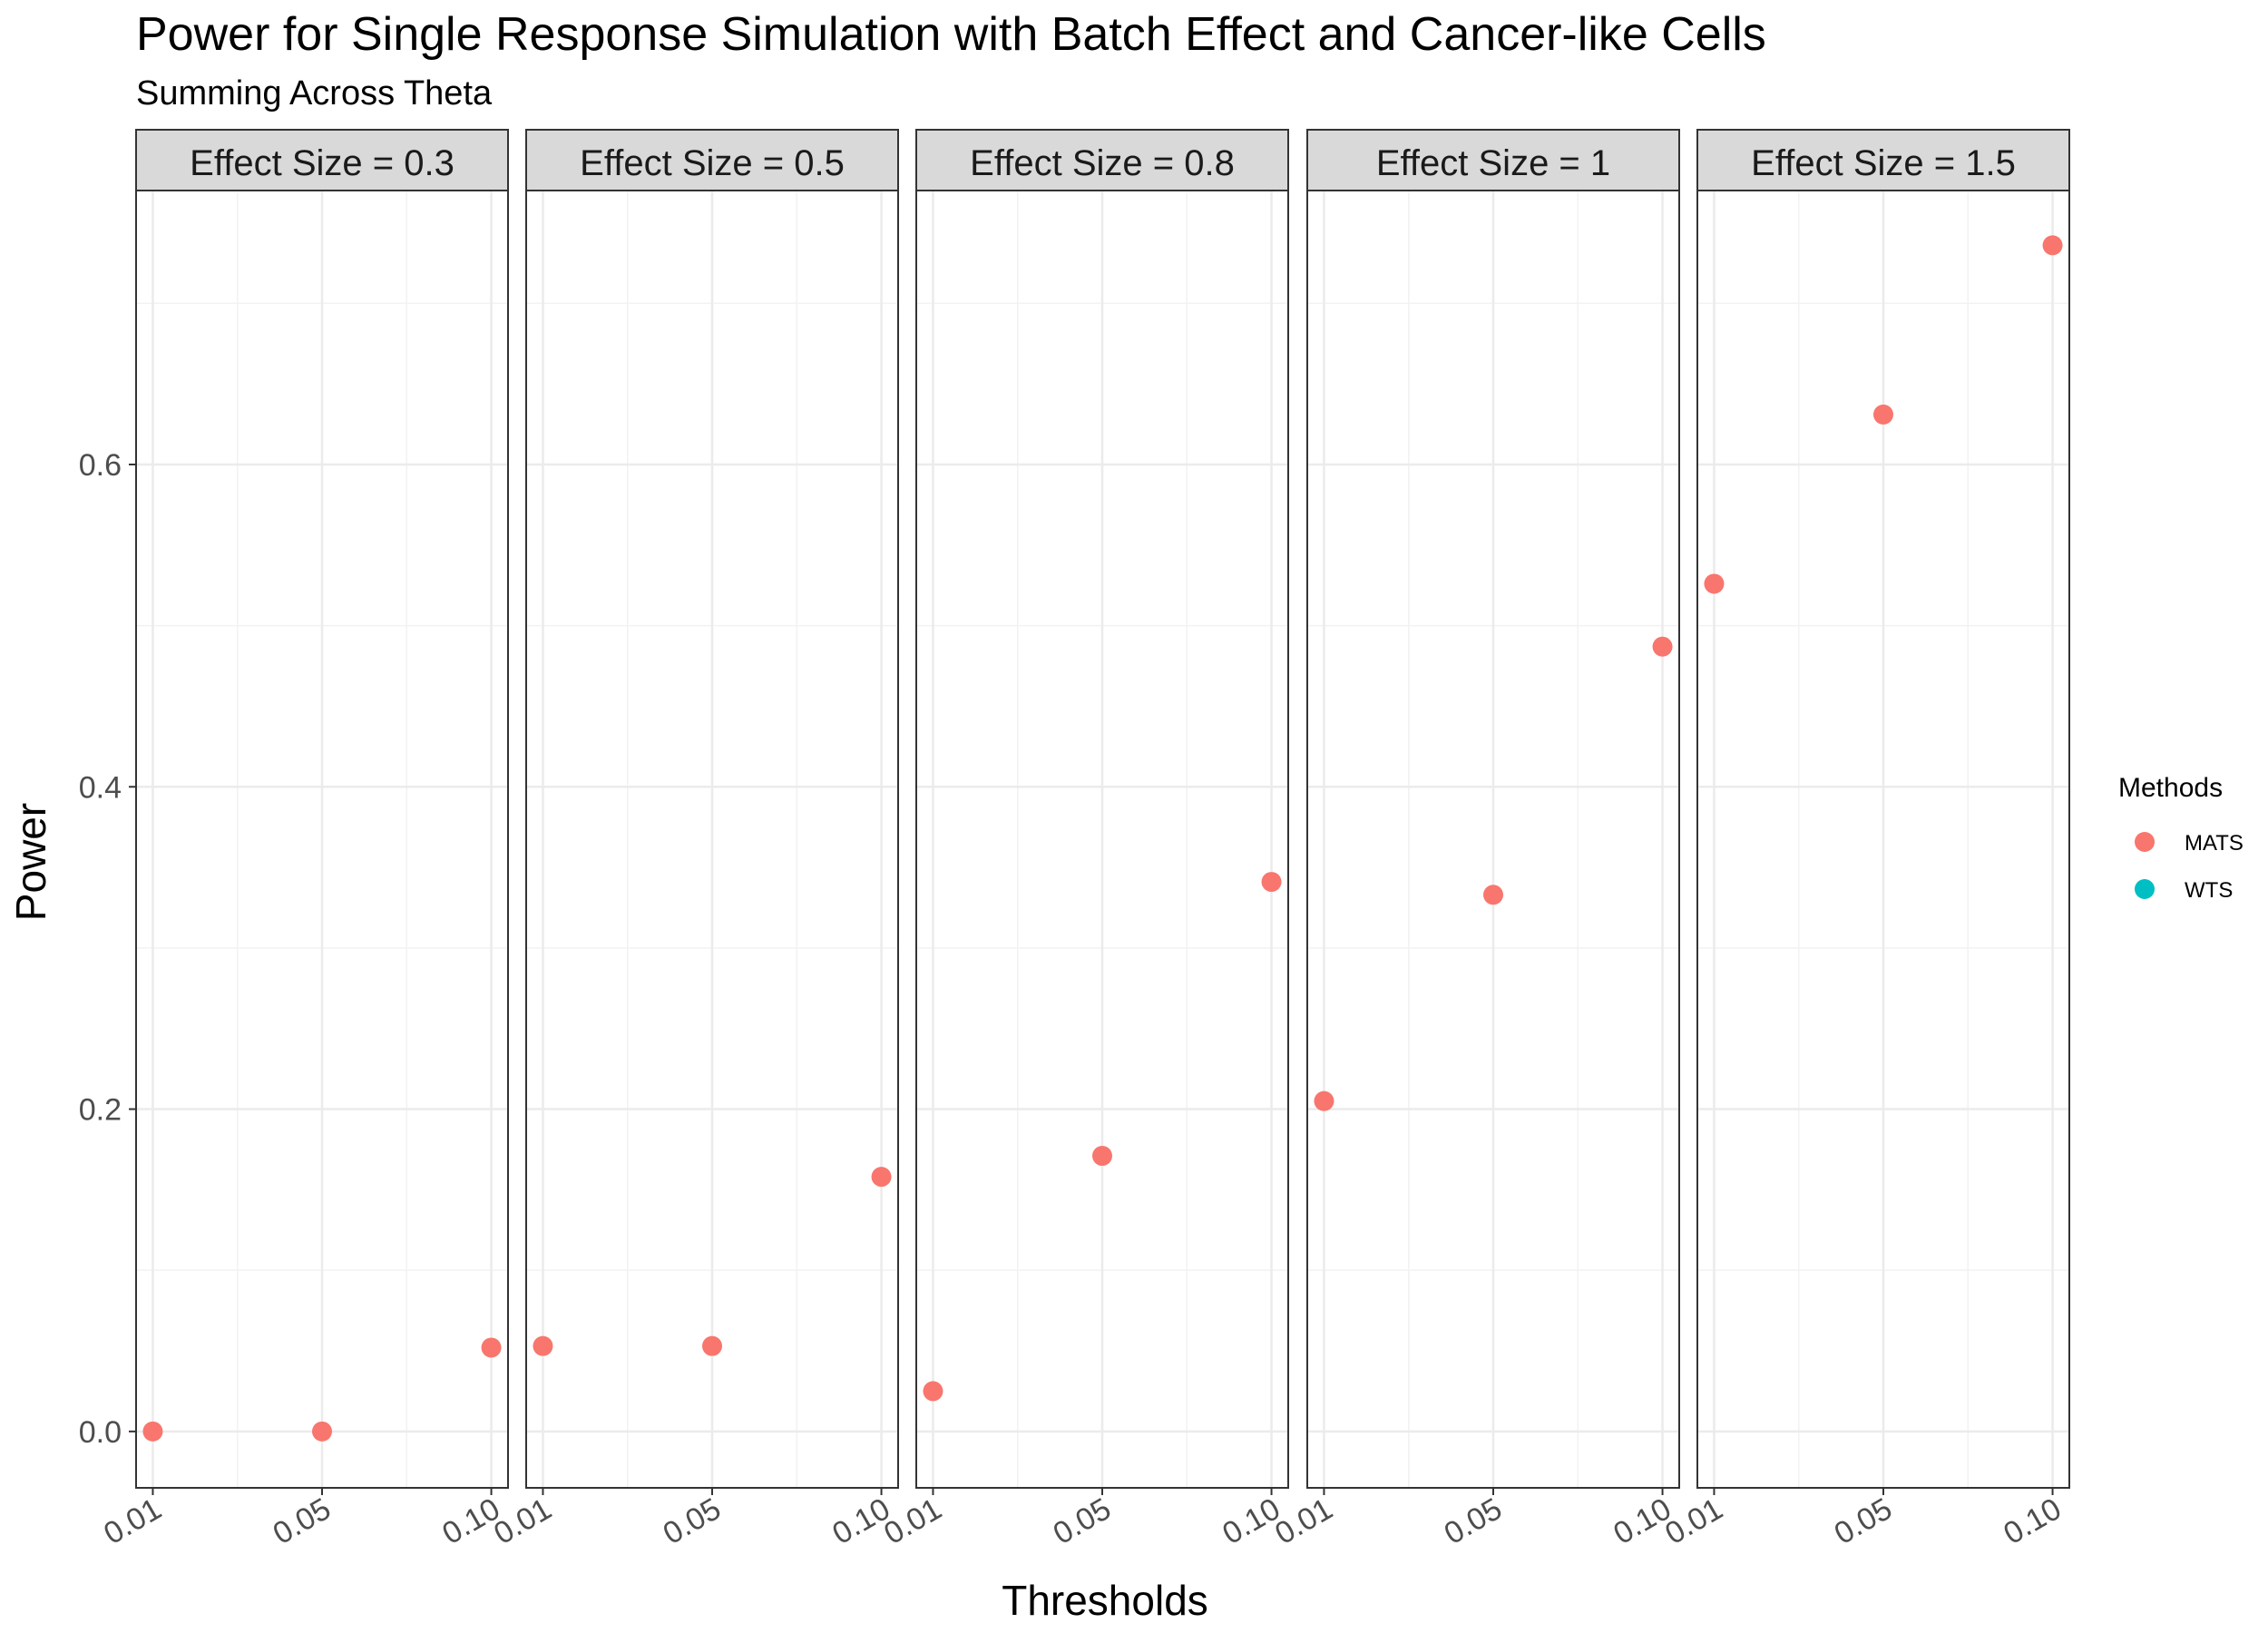  Describe the element at coordinates (101, 466) in the screenshot. I see `y-tick-label: 0.6` at that location.